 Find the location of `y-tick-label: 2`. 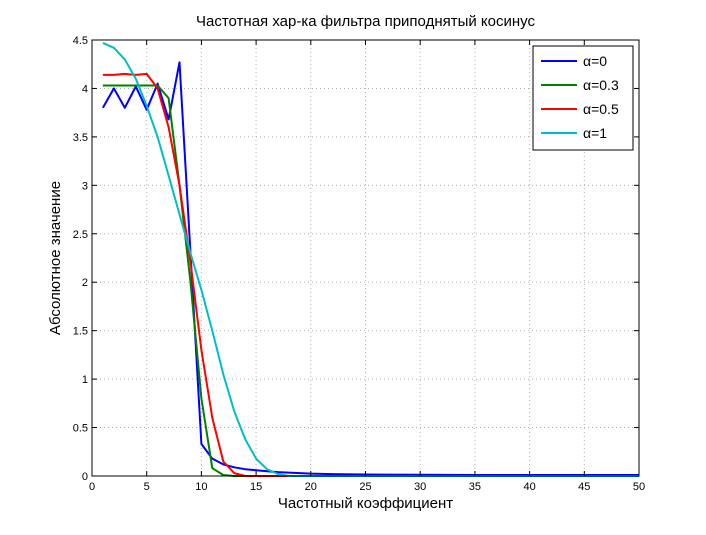

y-tick-label: 2 is located at coordinates (85, 283).